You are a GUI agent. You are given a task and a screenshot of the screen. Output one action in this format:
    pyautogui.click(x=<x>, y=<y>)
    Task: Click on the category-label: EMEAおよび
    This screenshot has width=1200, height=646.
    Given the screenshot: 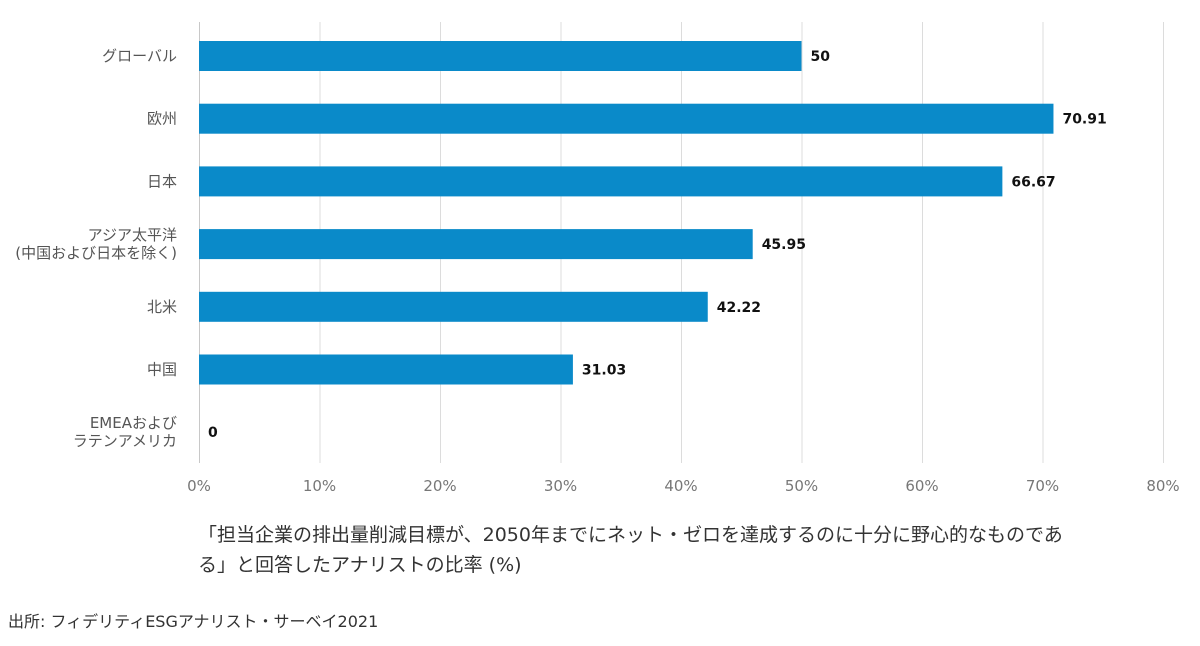 What is the action you would take?
    pyautogui.click(x=133, y=423)
    